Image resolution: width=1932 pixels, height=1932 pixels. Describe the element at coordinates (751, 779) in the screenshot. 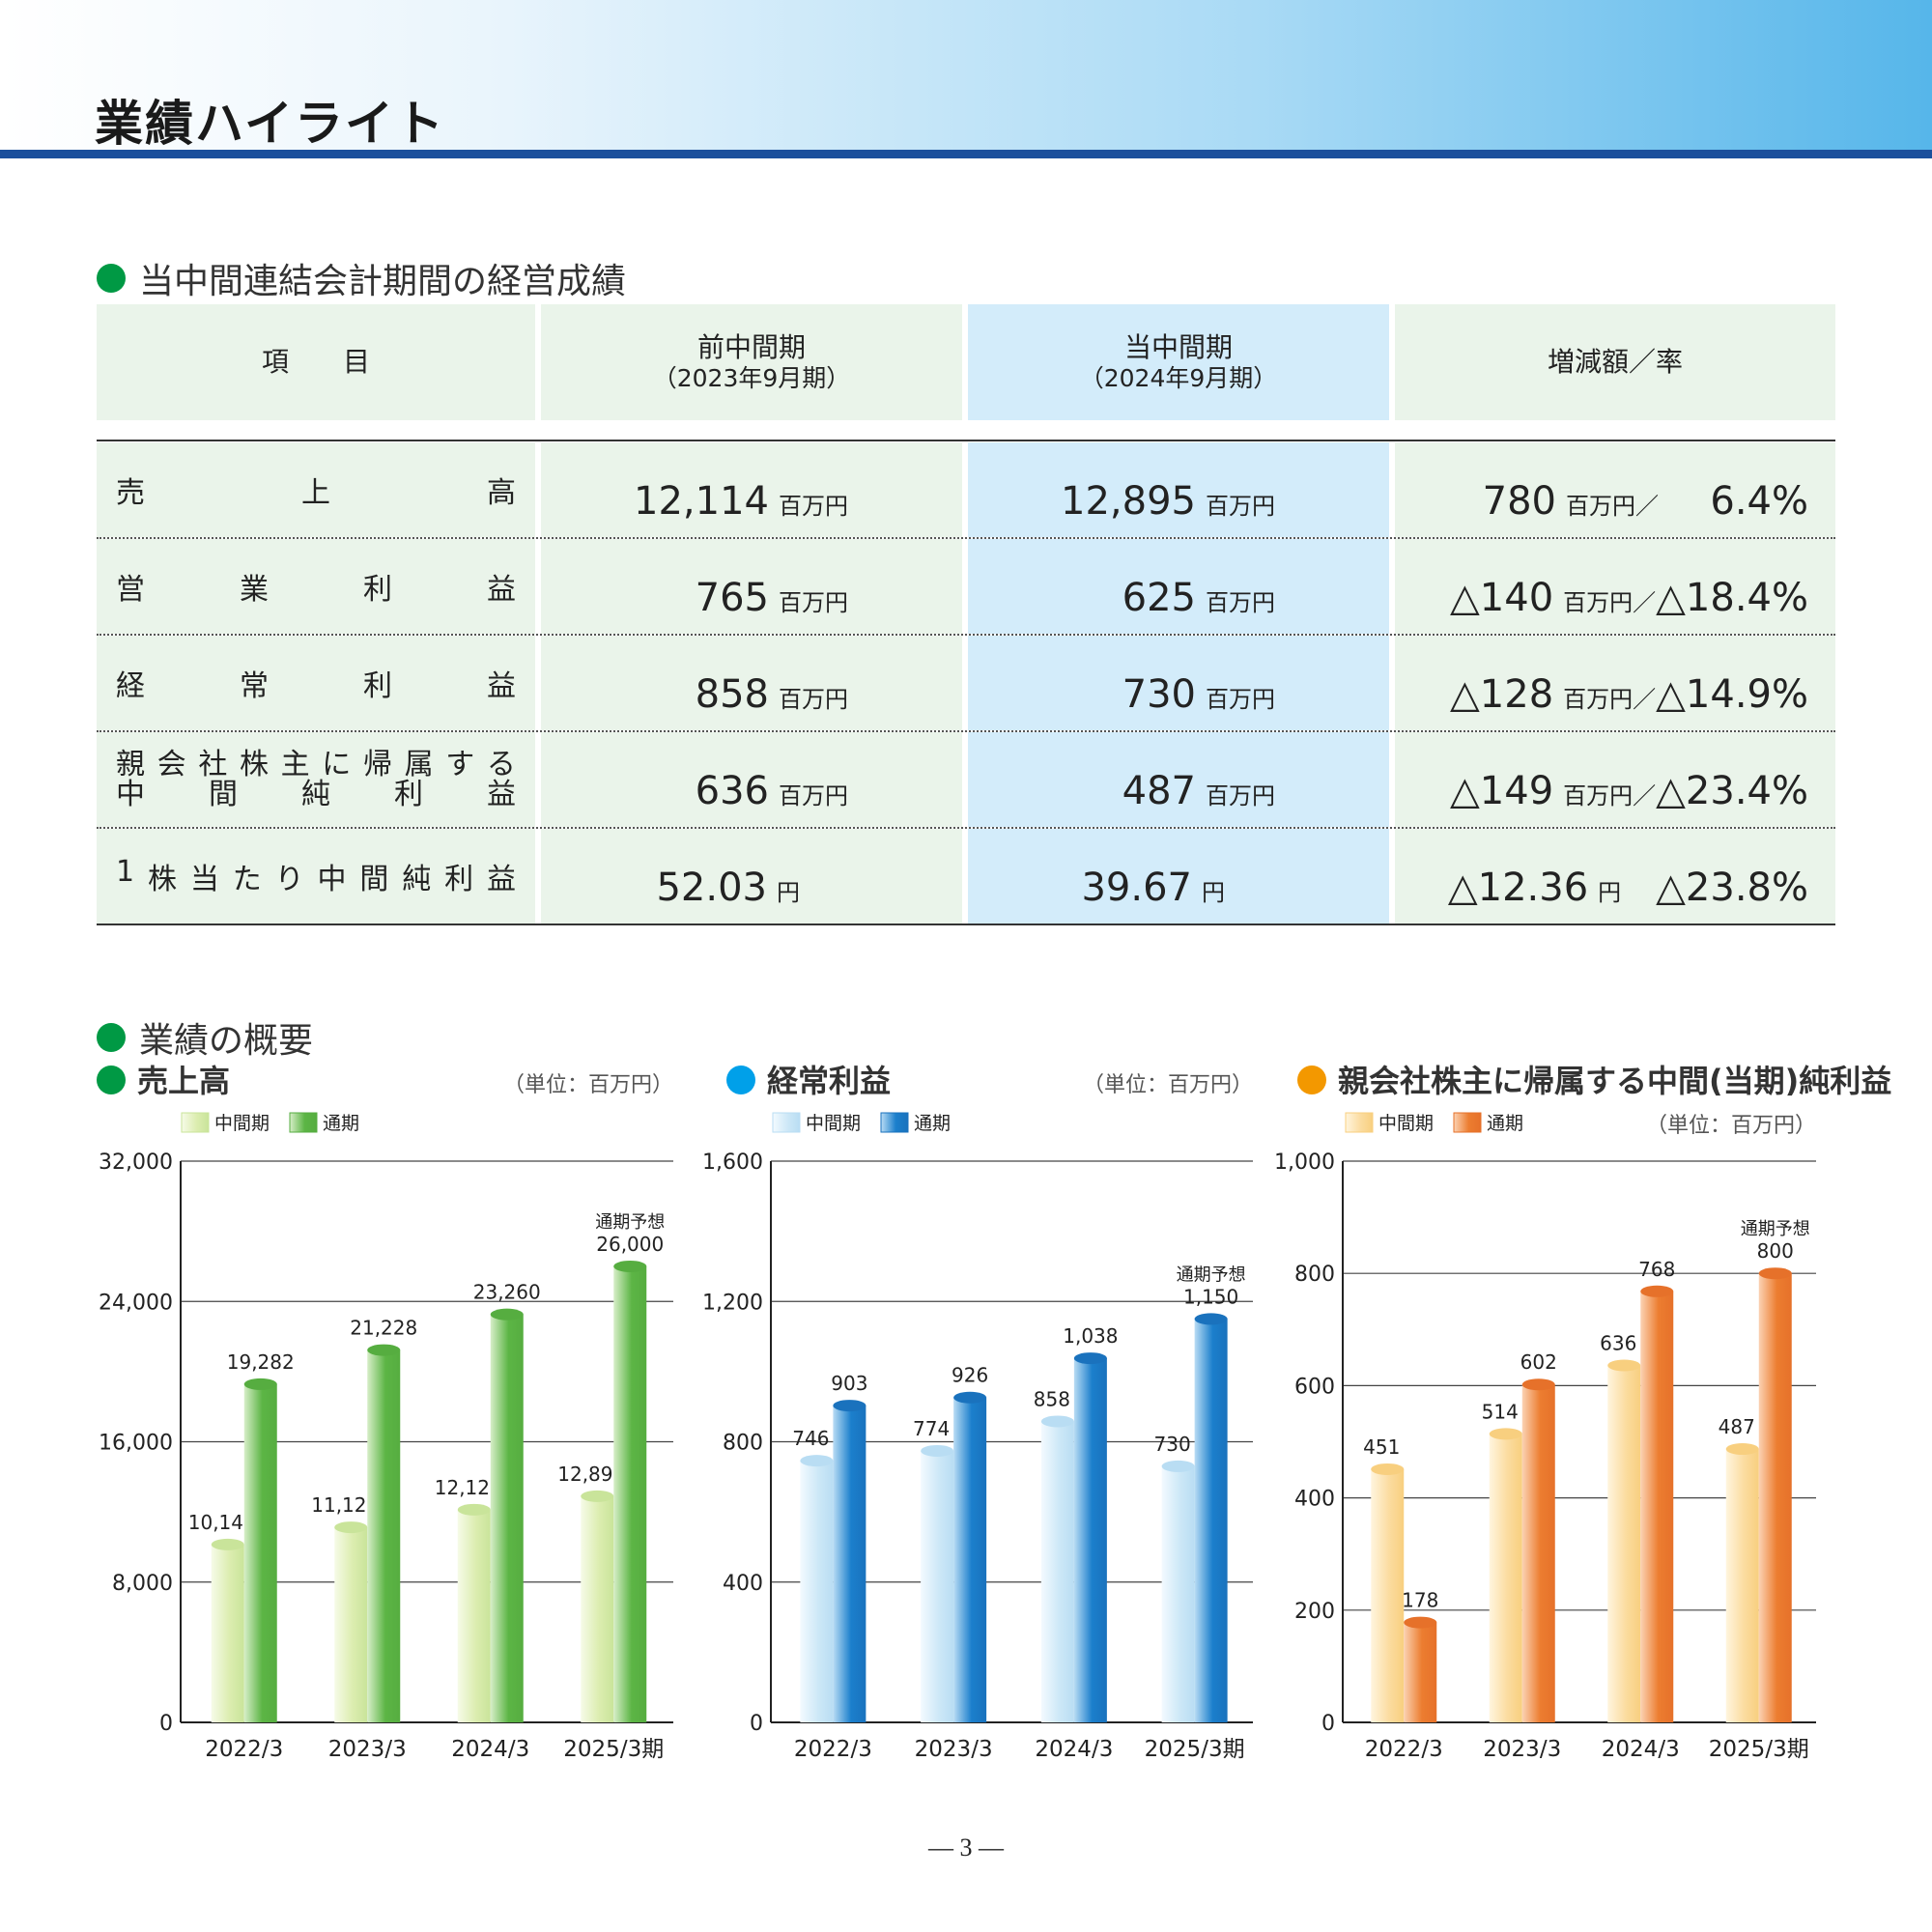

I see `prev-value-cell: 636 百万円` at that location.